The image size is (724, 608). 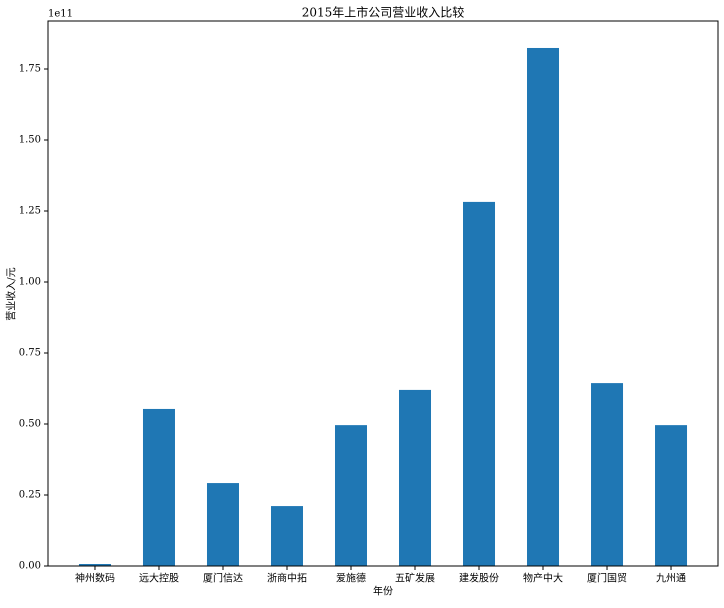 What do you see at coordinates (671, 579) in the screenshot?
I see `x-tick-label: 九州通` at bounding box center [671, 579].